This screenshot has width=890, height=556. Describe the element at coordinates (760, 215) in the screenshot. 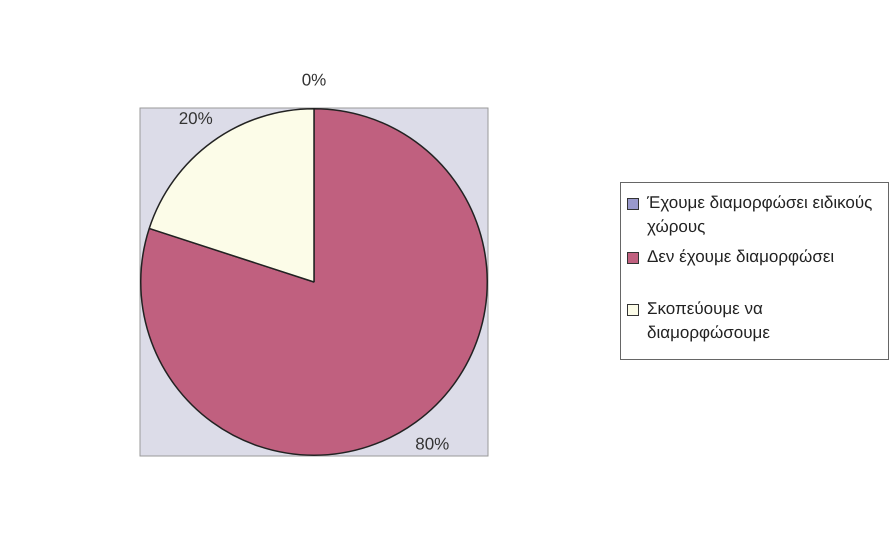

I see `legend-label: Έχουμε διαμορφώσει ειδικούς χώρους` at that location.